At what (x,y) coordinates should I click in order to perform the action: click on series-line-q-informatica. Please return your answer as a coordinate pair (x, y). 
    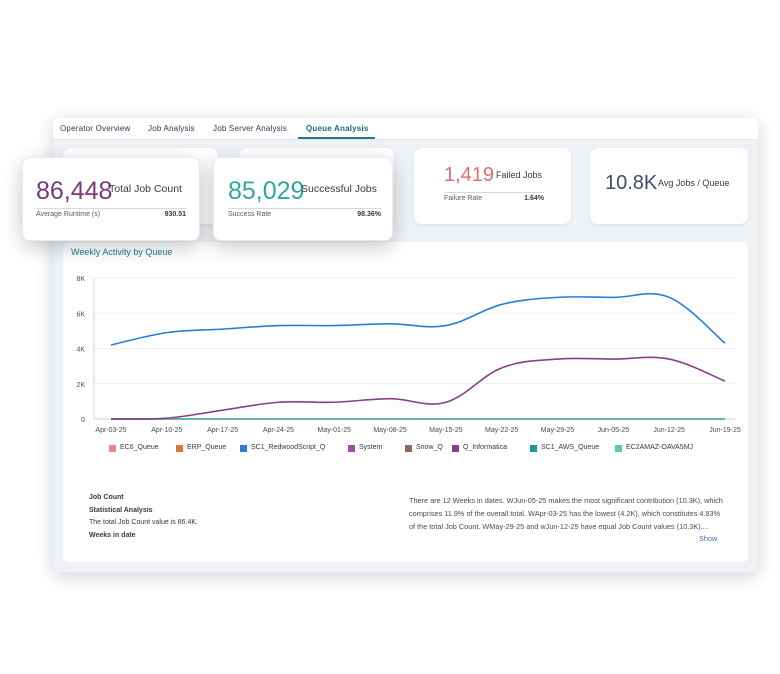
    Looking at the image, I should click on (418, 388).